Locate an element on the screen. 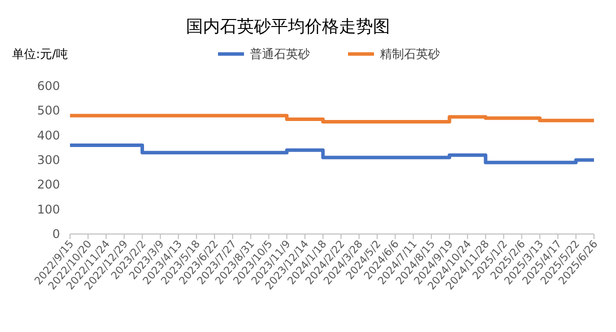  legend-label: 普通石英砂 is located at coordinates (280, 54).